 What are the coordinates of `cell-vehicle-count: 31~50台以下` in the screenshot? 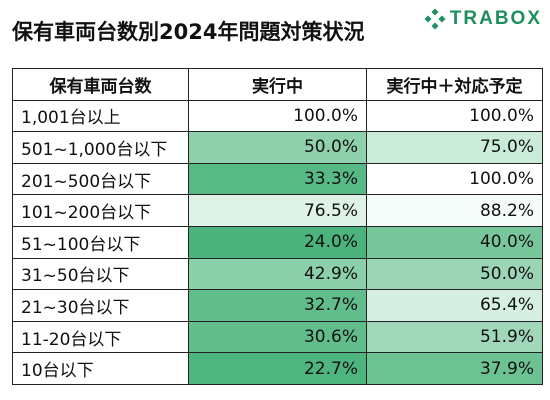 It's located at (100, 274).